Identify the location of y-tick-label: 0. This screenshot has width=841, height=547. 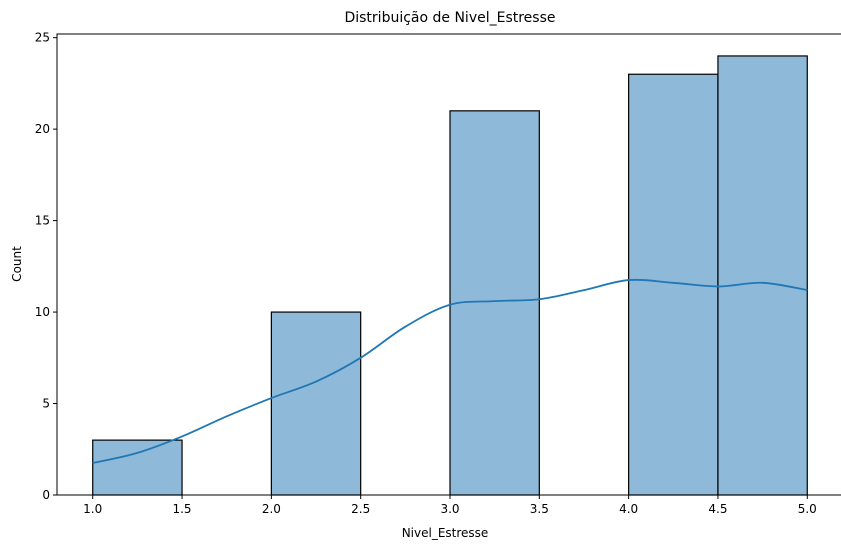
(46, 495).